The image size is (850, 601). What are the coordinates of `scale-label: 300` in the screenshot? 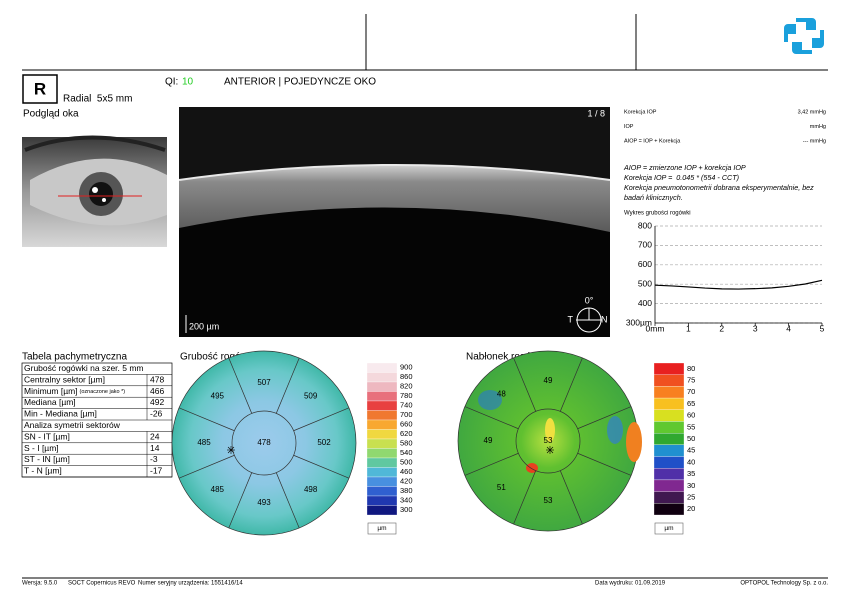 It's located at (406, 509).